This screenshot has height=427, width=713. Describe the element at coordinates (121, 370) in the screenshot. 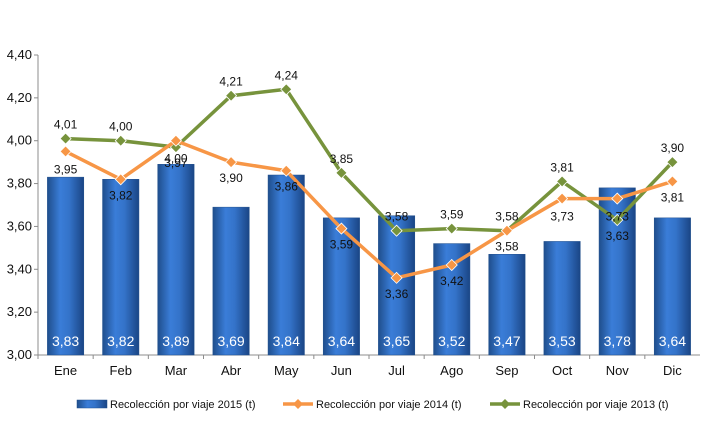

I see `x-tick-label: Feb` at that location.